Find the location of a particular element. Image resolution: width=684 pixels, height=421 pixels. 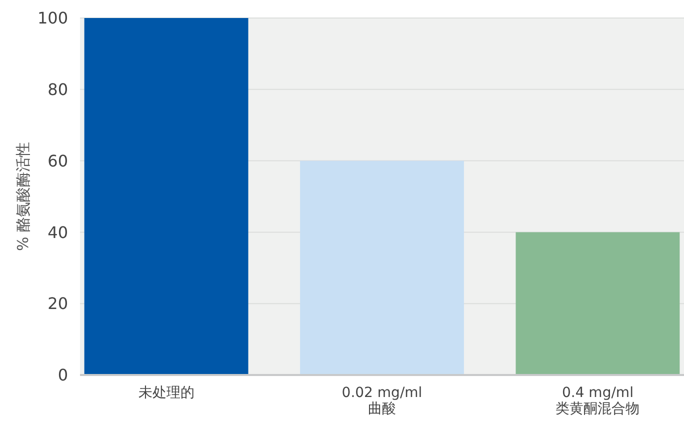

y-tick-label: 0 is located at coordinates (63, 375).